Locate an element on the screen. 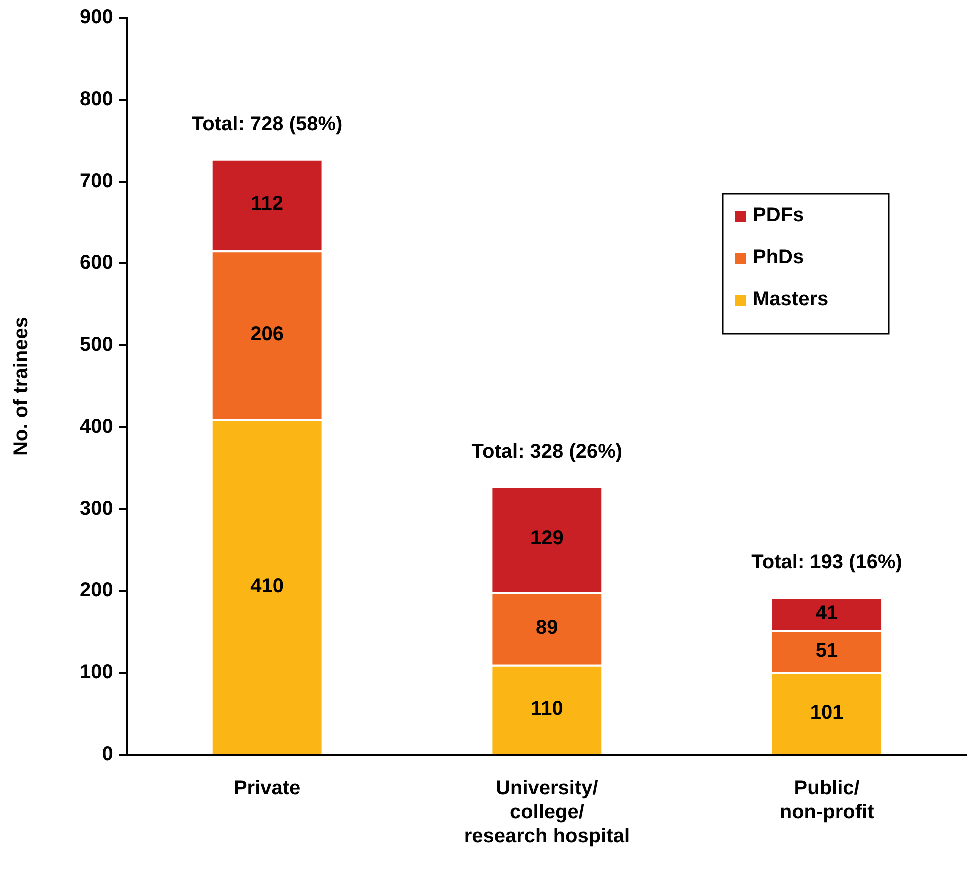 This screenshot has width=967, height=871. y-axis-title: No. of trainees is located at coordinates (21, 386).